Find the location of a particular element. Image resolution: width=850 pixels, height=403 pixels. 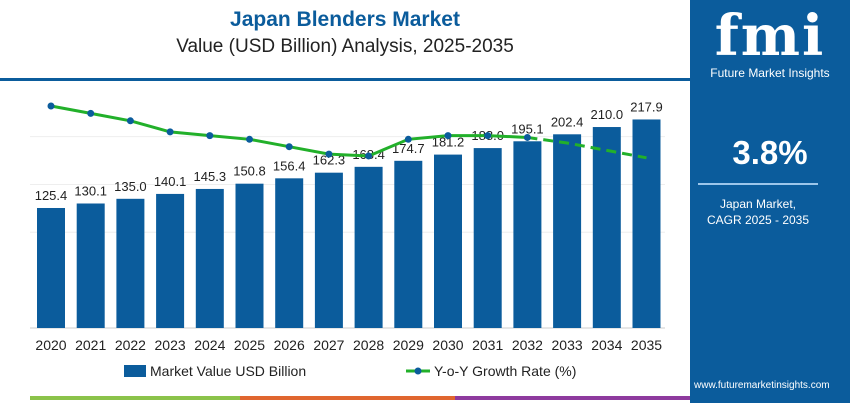

growth-point-2020 is located at coordinates (51, 106).